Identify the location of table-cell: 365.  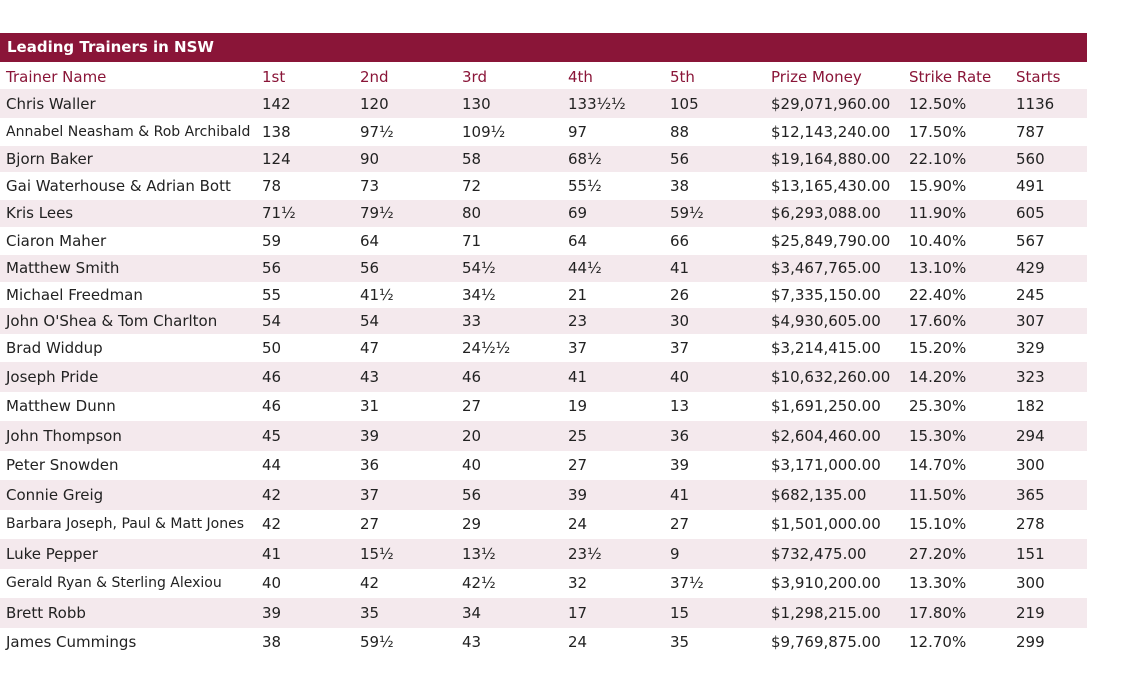
(1030, 494).